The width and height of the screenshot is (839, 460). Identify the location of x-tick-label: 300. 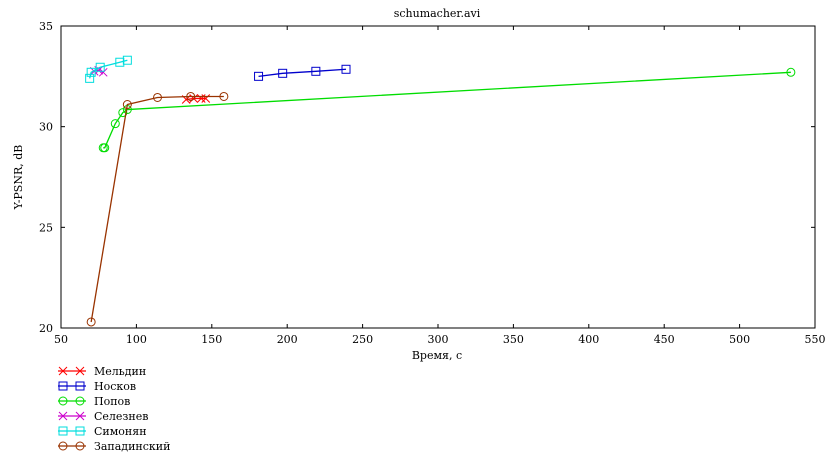
(438, 339).